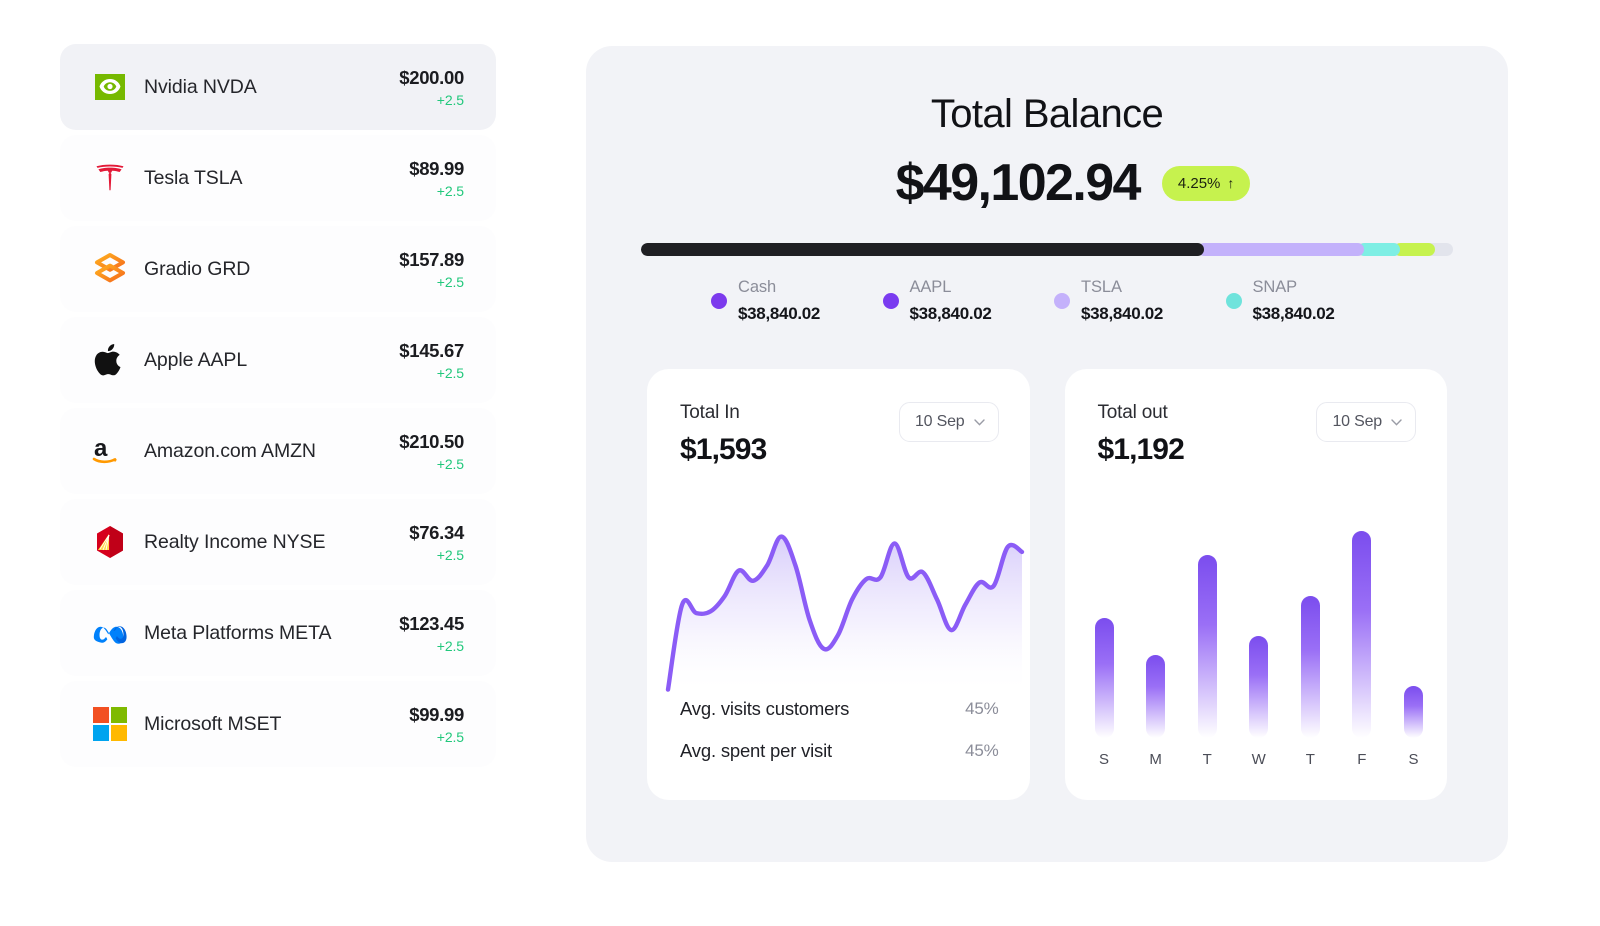  I want to click on total-out-bar-chart, so click(1259, 629).